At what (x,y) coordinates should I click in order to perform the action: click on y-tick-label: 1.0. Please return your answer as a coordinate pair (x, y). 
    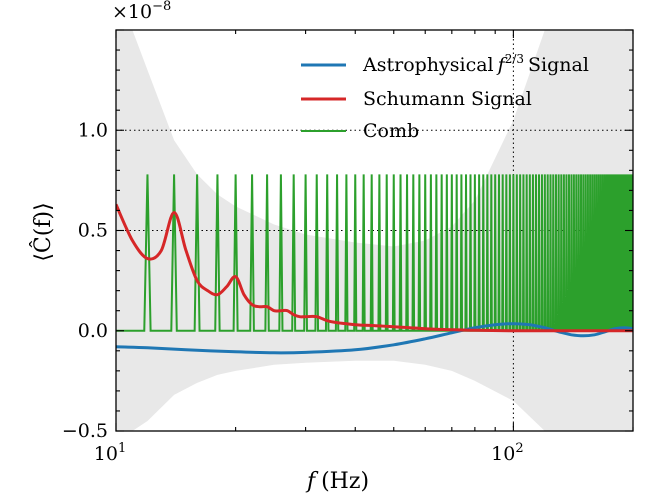
    Looking at the image, I should click on (93, 130).